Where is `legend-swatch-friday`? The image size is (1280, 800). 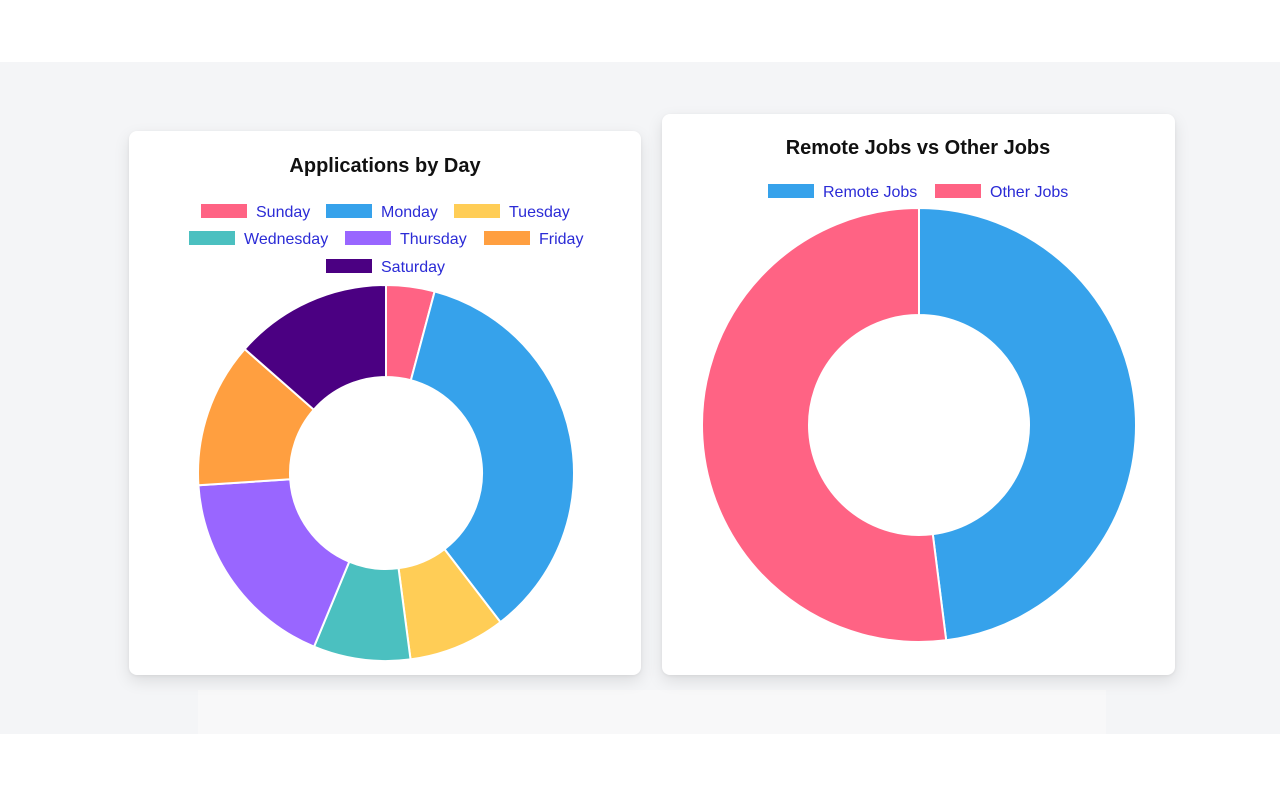 legend-swatch-friday is located at coordinates (507, 238).